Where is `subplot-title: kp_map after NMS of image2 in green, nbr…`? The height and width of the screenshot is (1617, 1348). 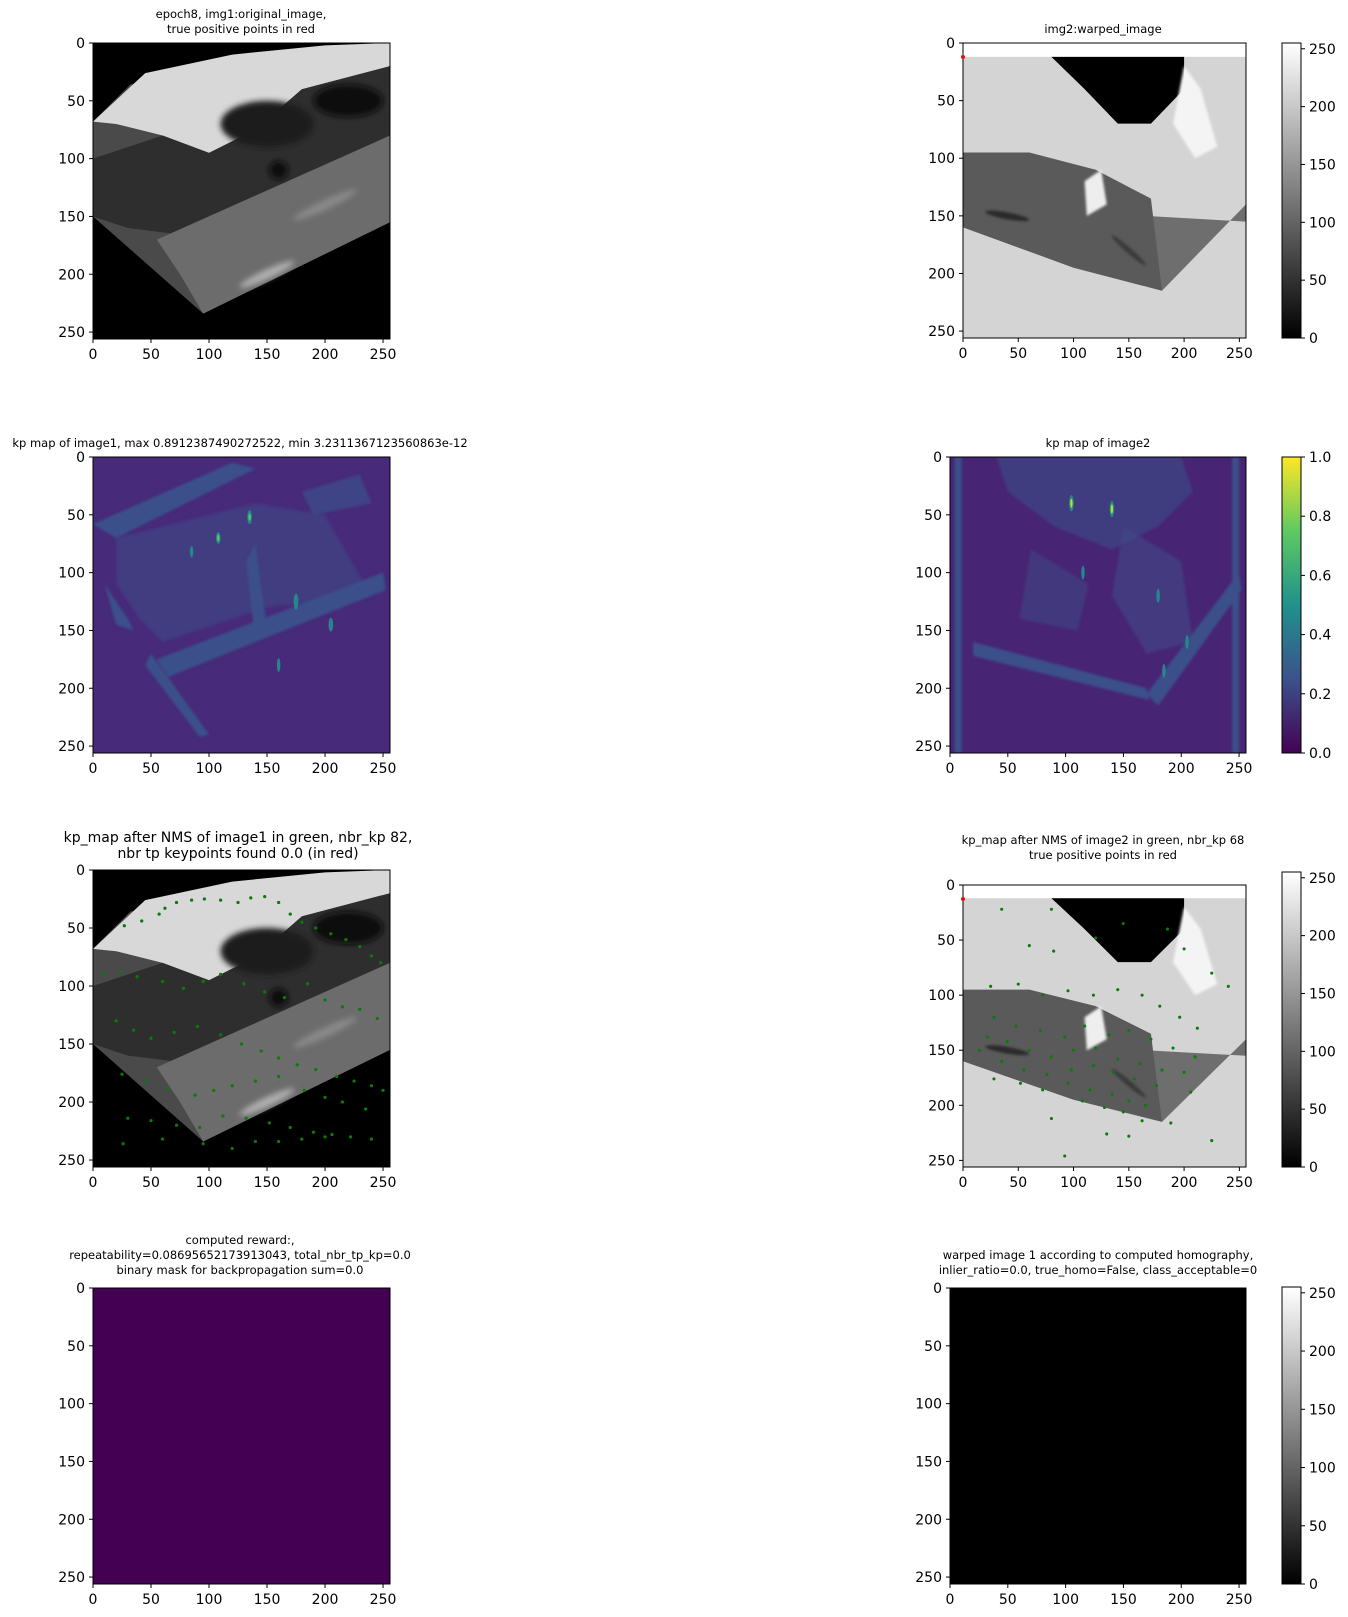
subplot-title: kp_map after NMS of image2 in green, nbr… is located at coordinates (1103, 840).